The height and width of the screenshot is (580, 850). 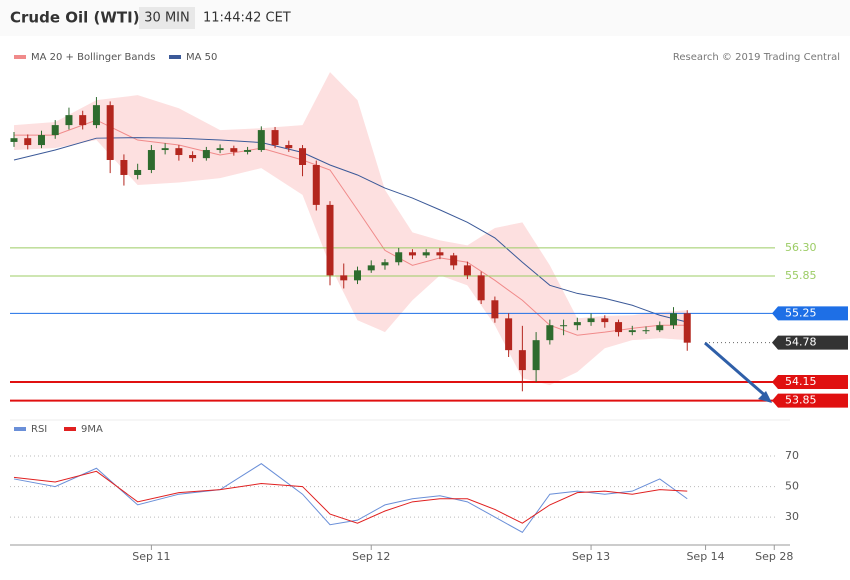 I want to click on level-label: 53.85, so click(x=801, y=400).